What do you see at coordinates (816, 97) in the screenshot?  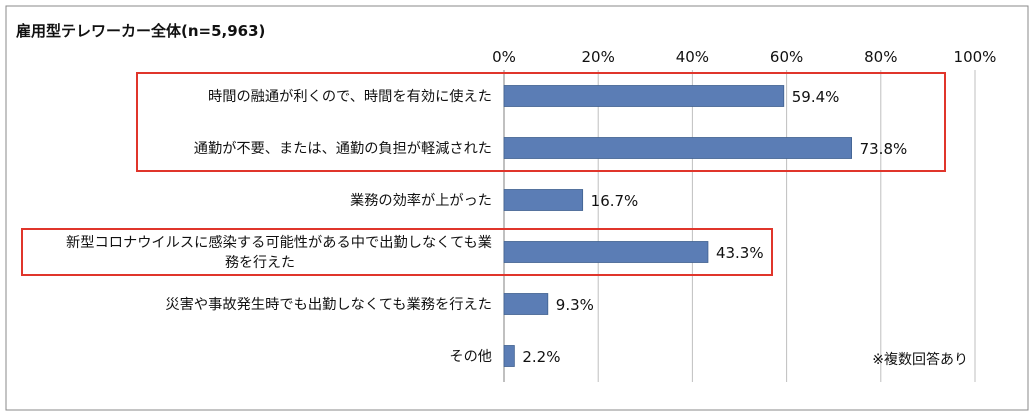 I see `data-label: 59.4%` at bounding box center [816, 97].